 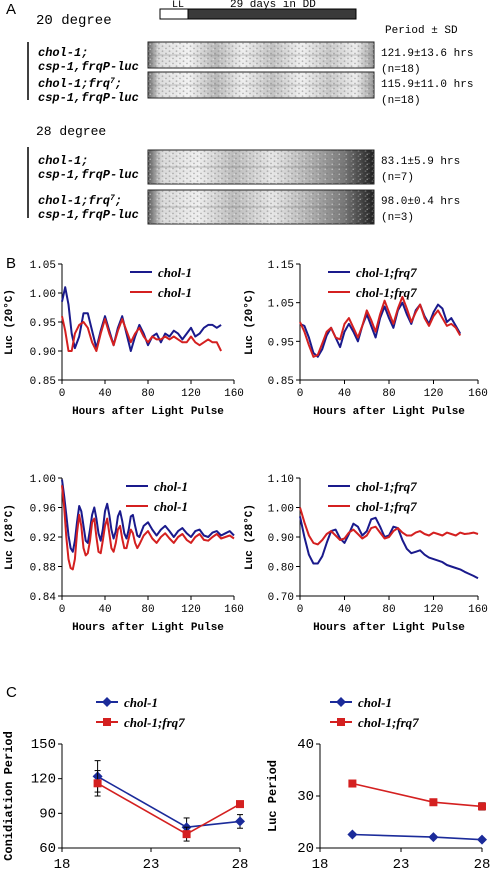 What do you see at coordinates (11, 263) in the screenshot?
I see `panel-letter-b: B` at bounding box center [11, 263].